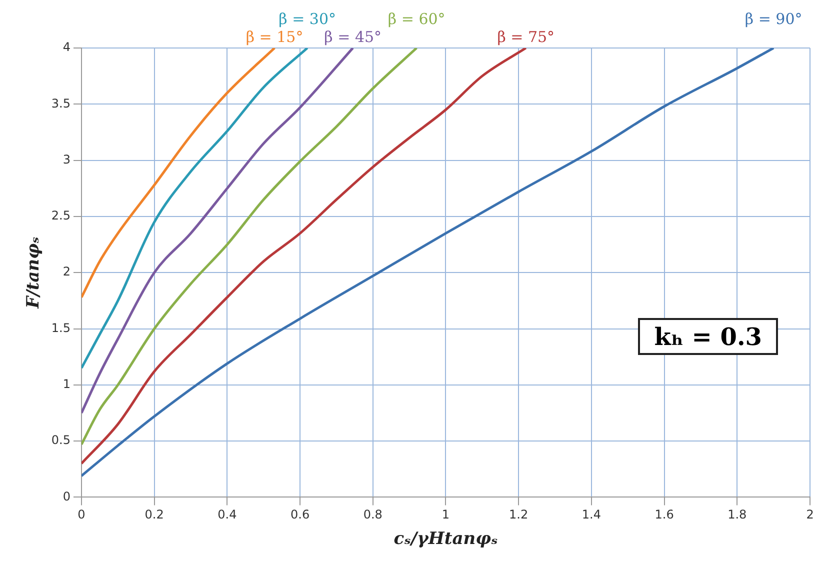  I want to click on x-tick-label: 1, so click(446, 515).